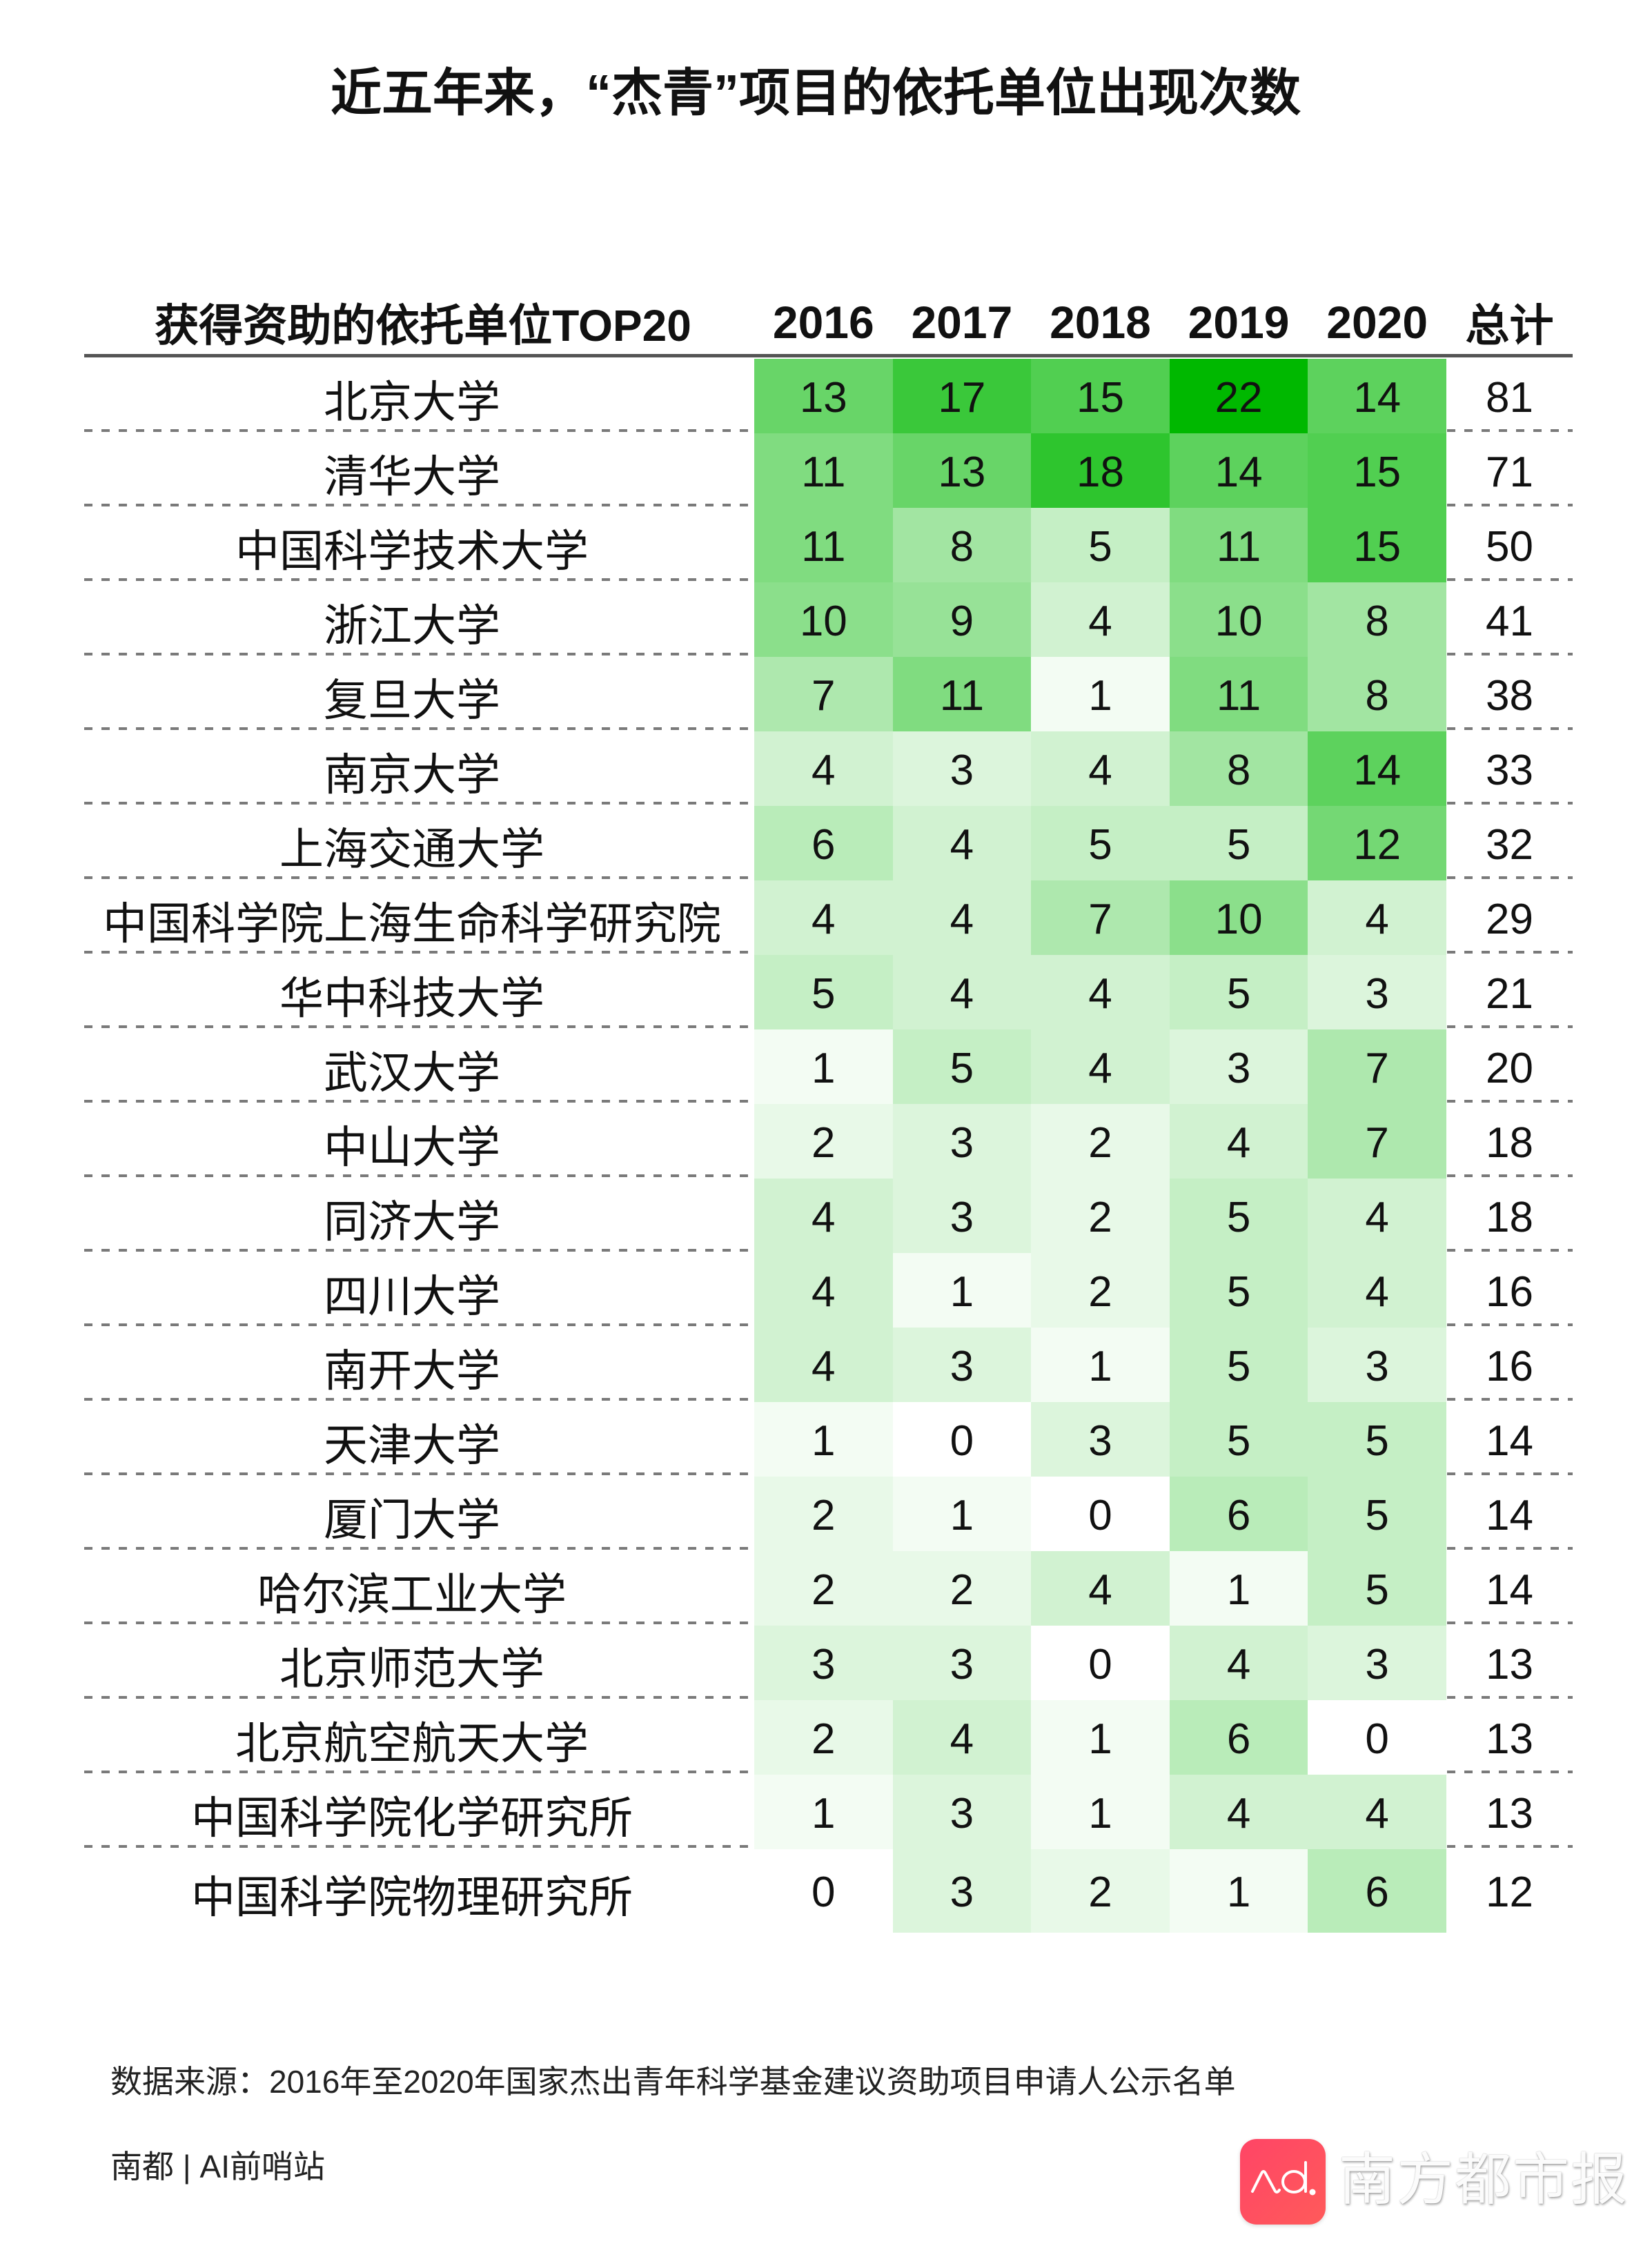 The width and height of the screenshot is (1652, 2248). Describe the element at coordinates (823, 1891) in the screenshot. I see `value-2016: 0` at that location.